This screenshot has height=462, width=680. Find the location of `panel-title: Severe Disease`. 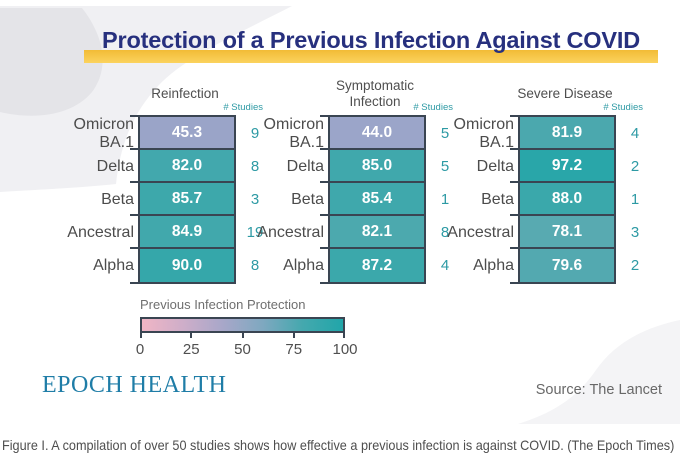

panel-title: Severe Disease is located at coordinates (565, 94).